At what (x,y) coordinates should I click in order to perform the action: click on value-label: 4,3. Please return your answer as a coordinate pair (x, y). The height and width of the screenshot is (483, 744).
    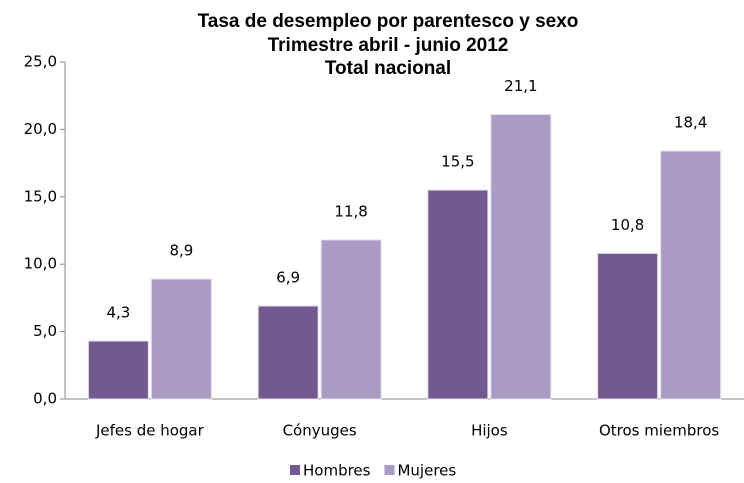
    Looking at the image, I should click on (118, 313).